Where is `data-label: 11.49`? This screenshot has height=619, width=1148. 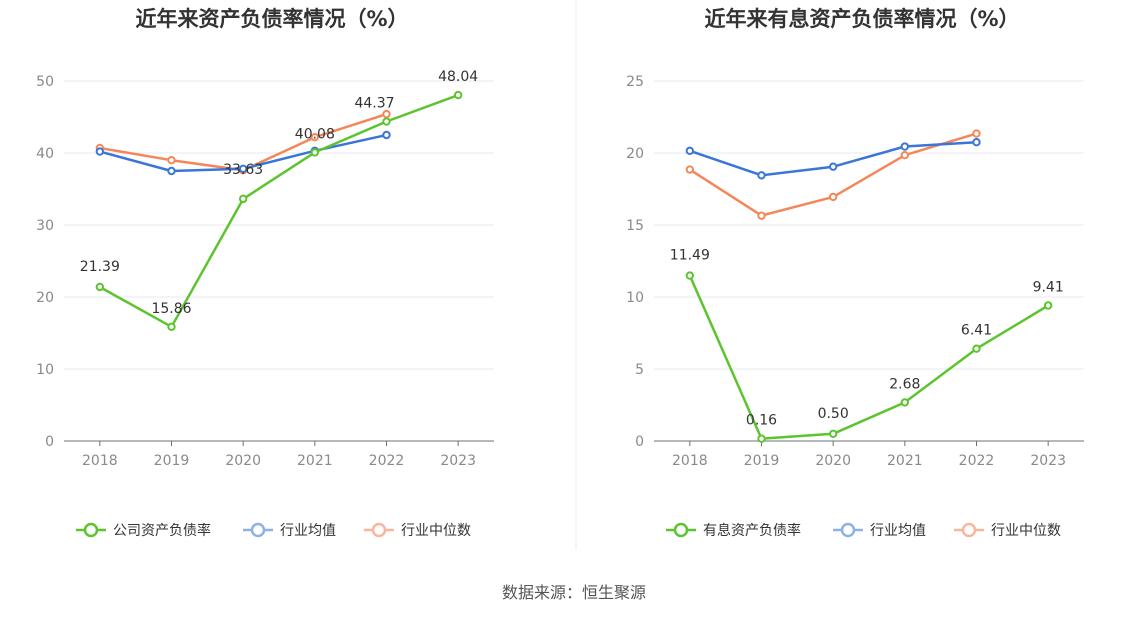
data-label: 11.49 is located at coordinates (690, 256).